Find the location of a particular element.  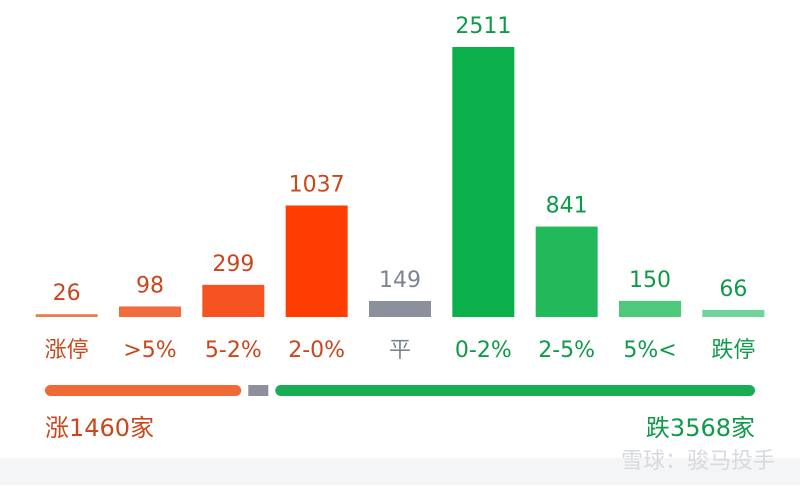

value-label: 150 is located at coordinates (650, 280).